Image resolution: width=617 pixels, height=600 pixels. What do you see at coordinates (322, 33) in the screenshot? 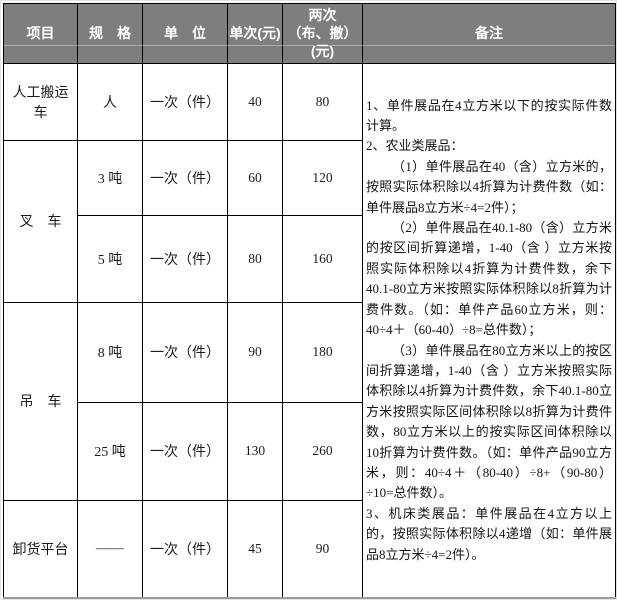
I see `col-header-double: 两次 （布、撤） (元)` at bounding box center [322, 33].